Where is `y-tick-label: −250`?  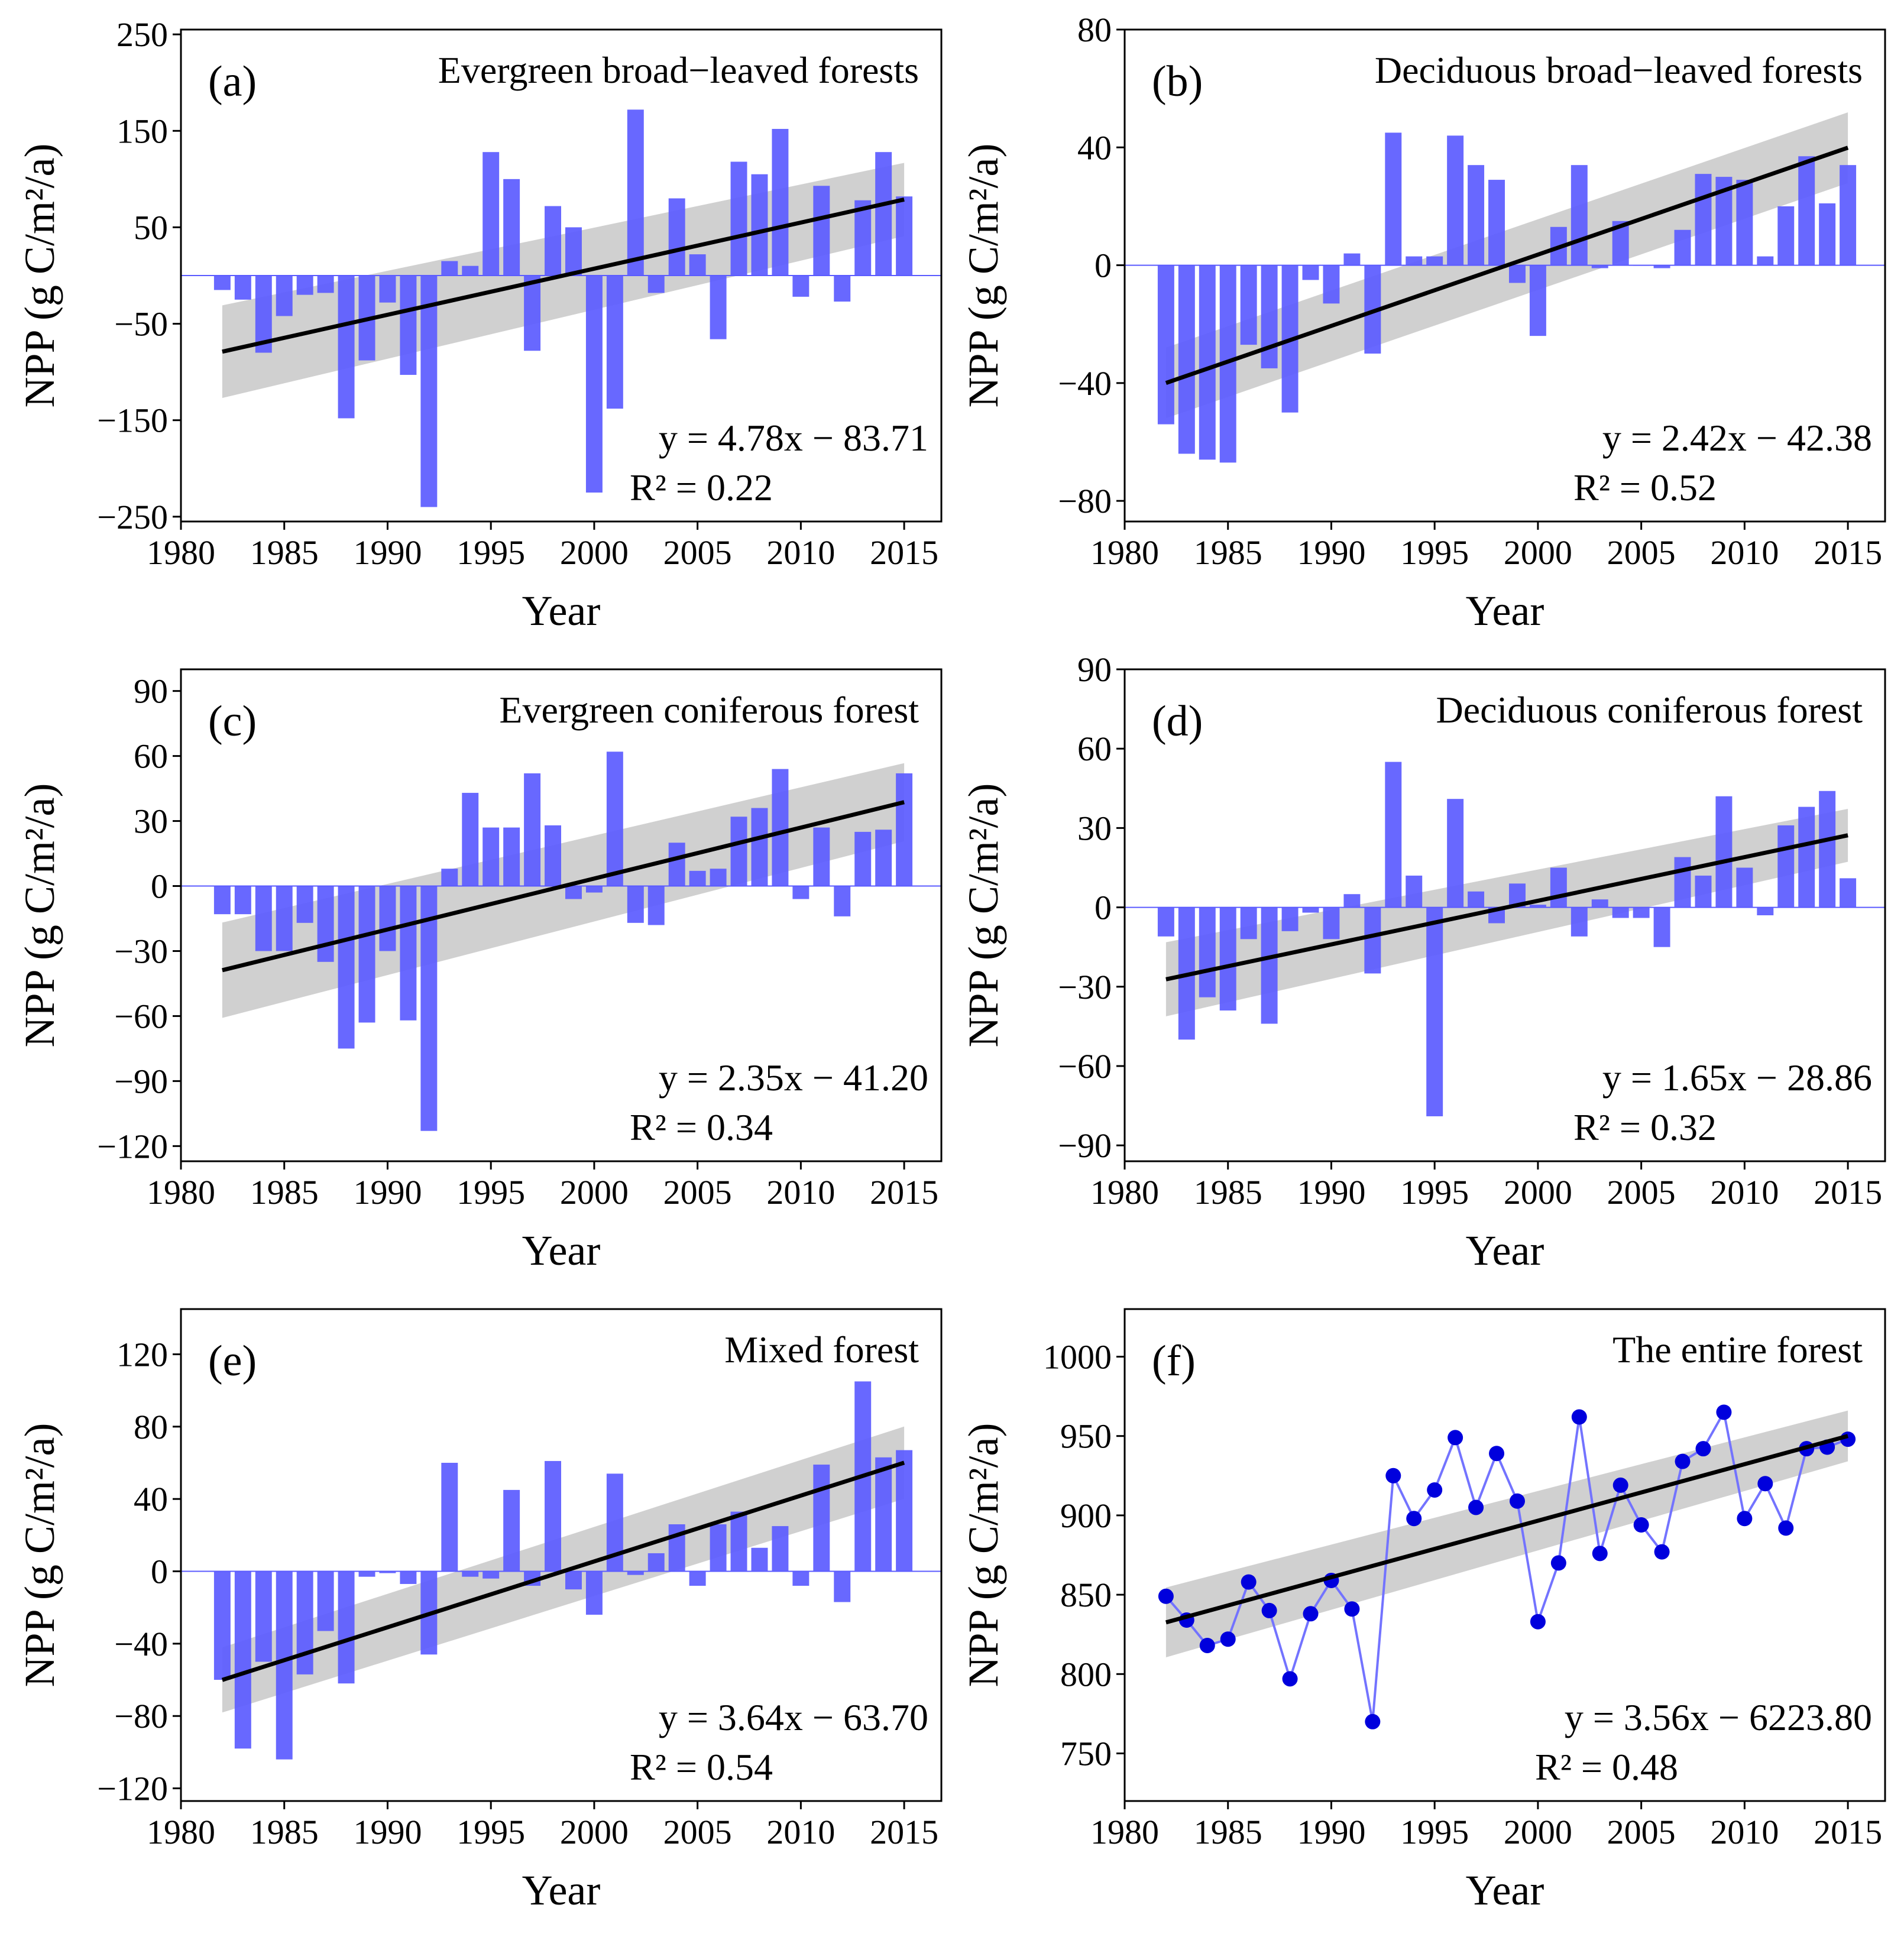 y-tick-label: −250 is located at coordinates (132, 517).